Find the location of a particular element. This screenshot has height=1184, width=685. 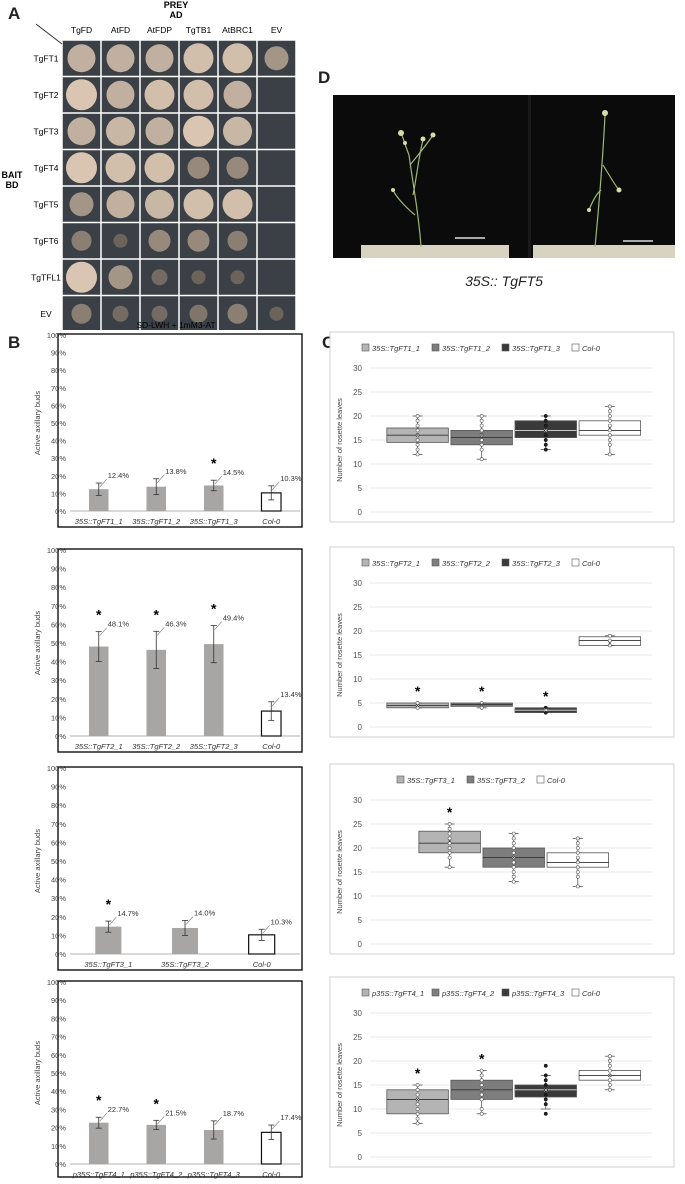

bait-row-label: TgFT1 is located at coordinates (45, 58).